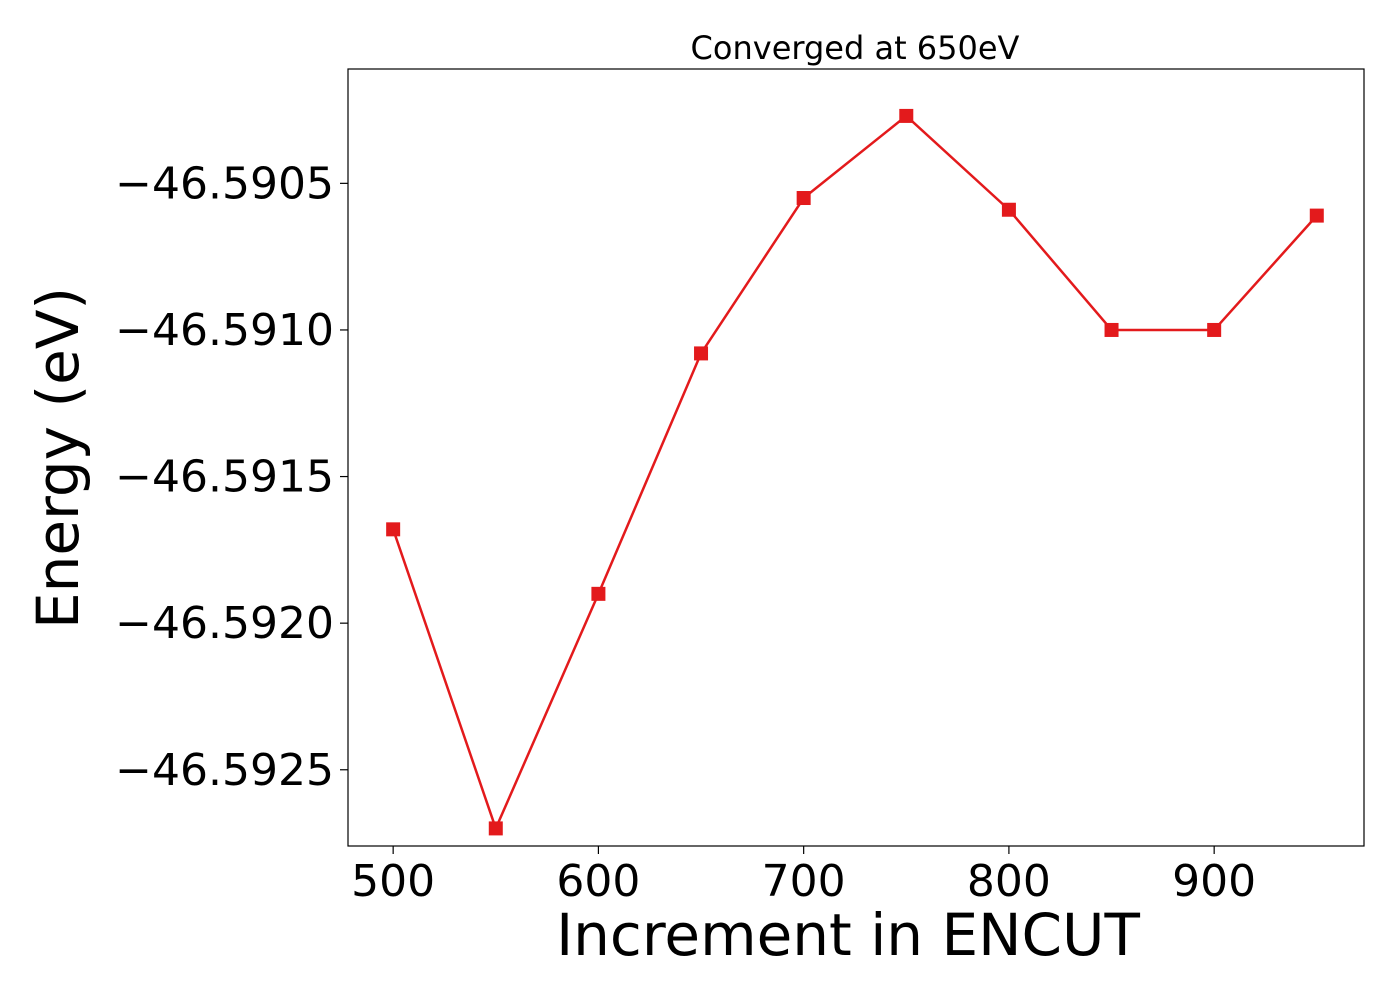 The width and height of the screenshot is (1400, 1000). I want to click on x-axis-ticks: 500 600 700 800 900, so click(803, 876).